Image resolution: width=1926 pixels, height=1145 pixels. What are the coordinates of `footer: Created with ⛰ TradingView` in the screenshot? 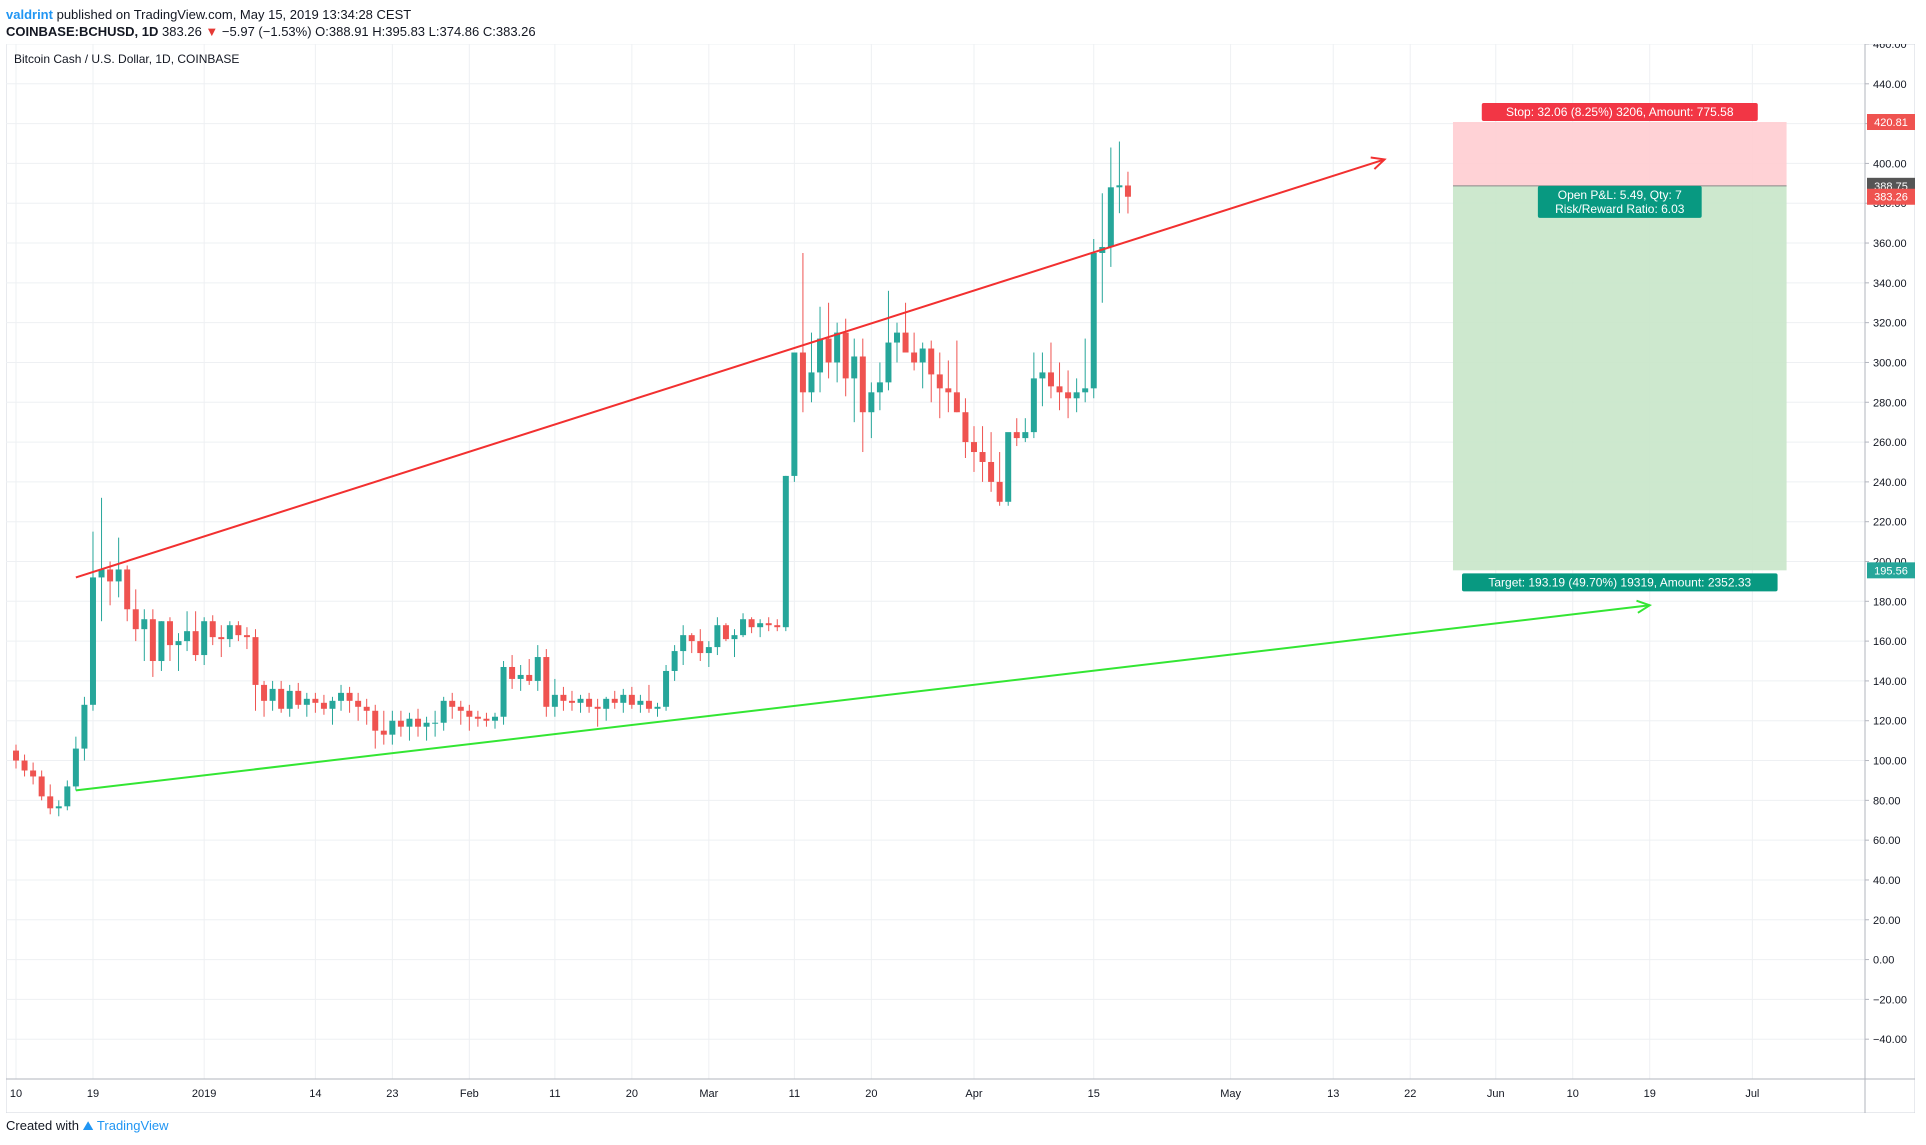 It's located at (87, 1126).